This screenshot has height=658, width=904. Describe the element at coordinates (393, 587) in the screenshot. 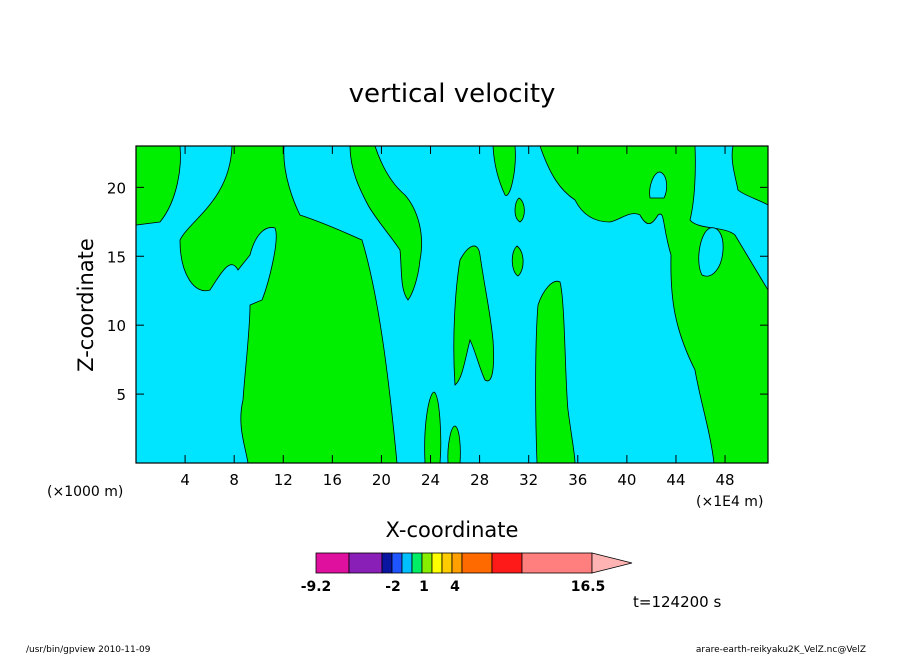

I see `colorbar-label: -2` at that location.